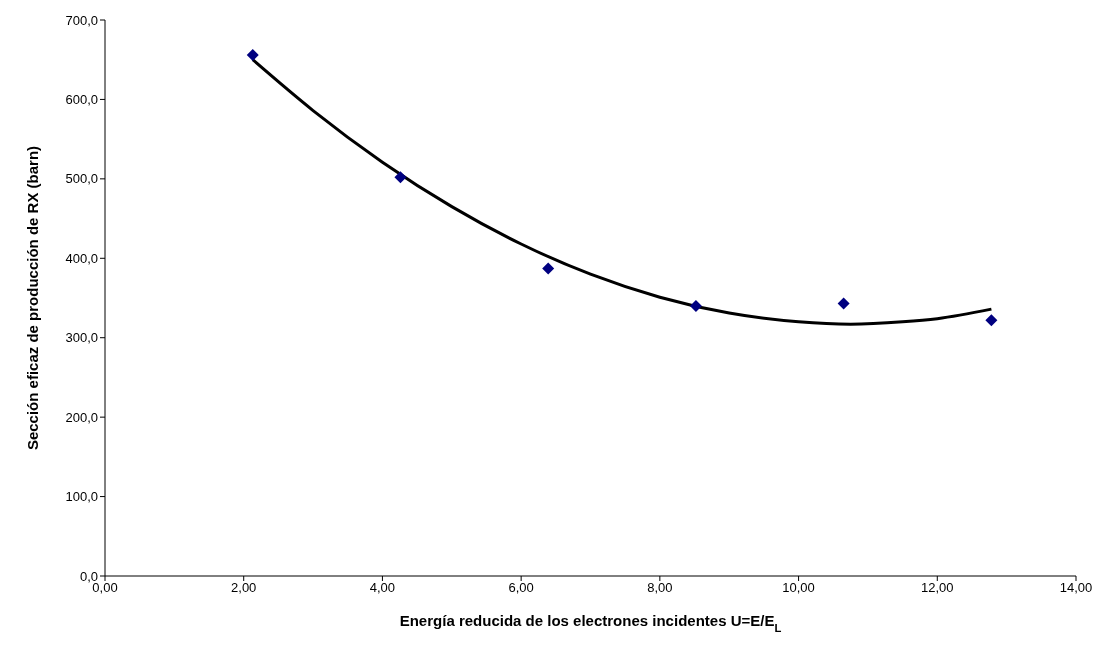 This screenshot has height=657, width=1104. What do you see at coordinates (244, 588) in the screenshot?
I see `x-tick-label: 2,00` at bounding box center [244, 588].